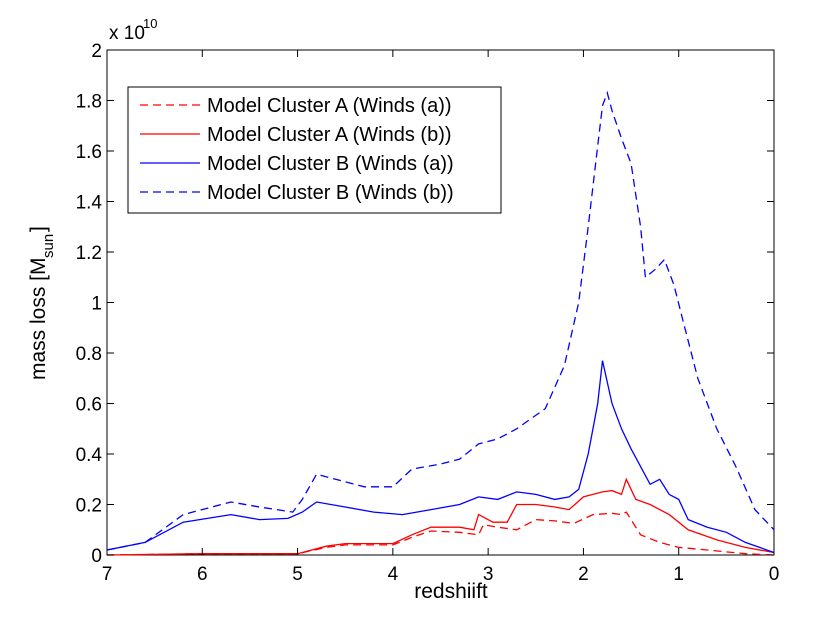 The height and width of the screenshot is (625, 830). What do you see at coordinates (96, 304) in the screenshot?
I see `y-tick-label: 1` at bounding box center [96, 304].